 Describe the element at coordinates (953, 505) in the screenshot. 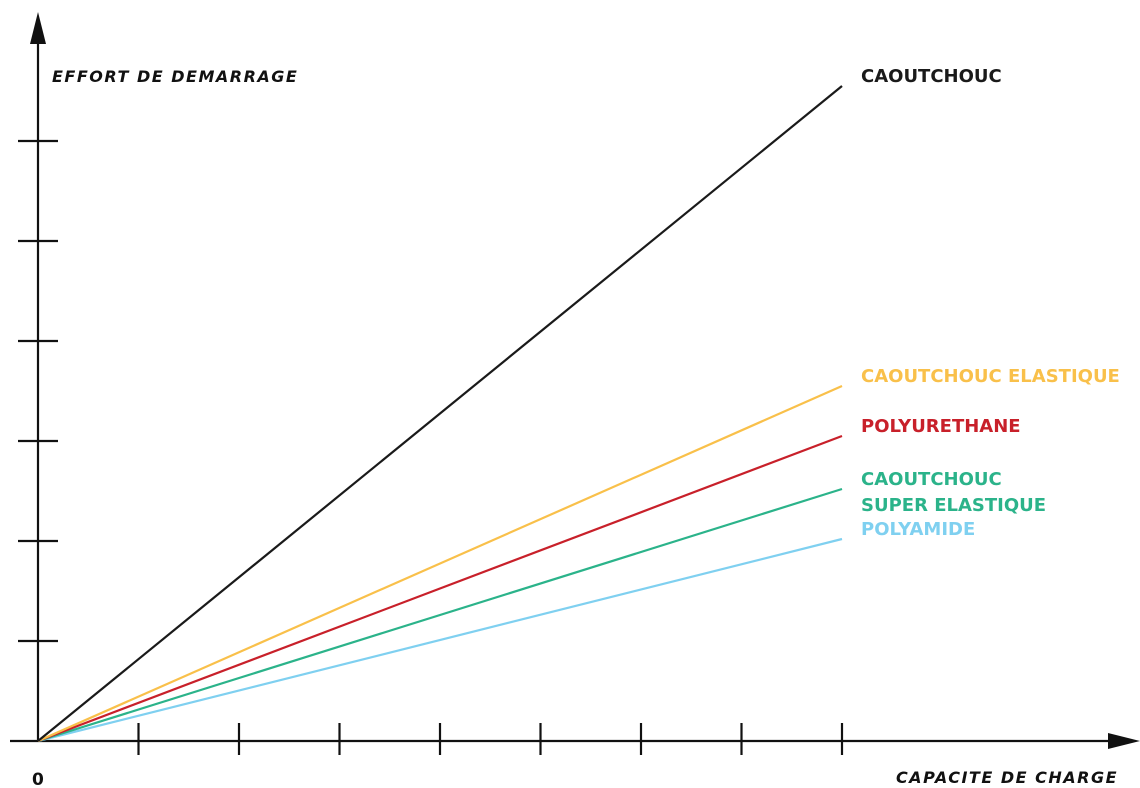

I see `series-label: SUPER ELASTIQUE` at that location.